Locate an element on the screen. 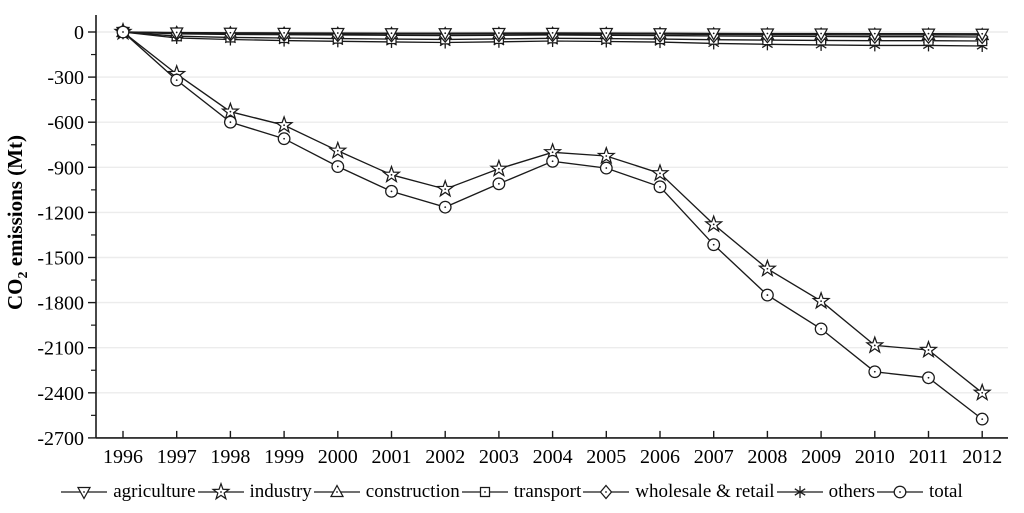 The height and width of the screenshot is (513, 1024). x-tick-label: 2003 is located at coordinates (499, 457).